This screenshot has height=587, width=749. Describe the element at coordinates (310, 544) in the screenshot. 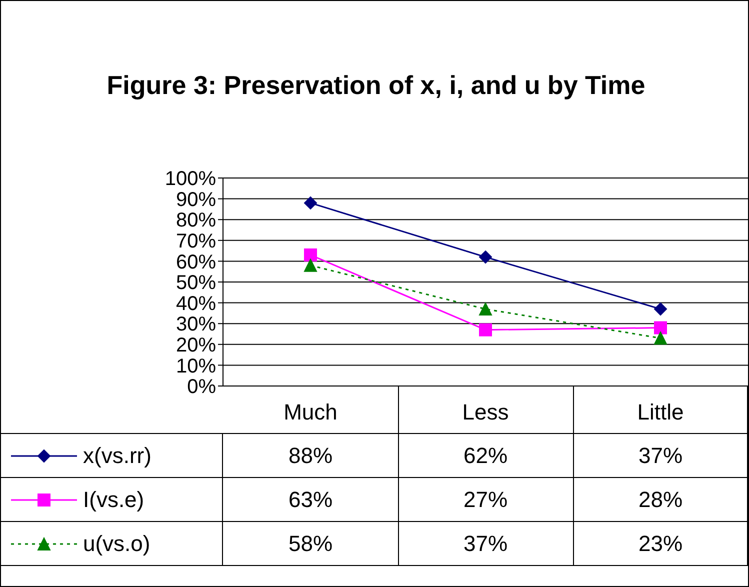

I see `data-label: 58%` at that location.